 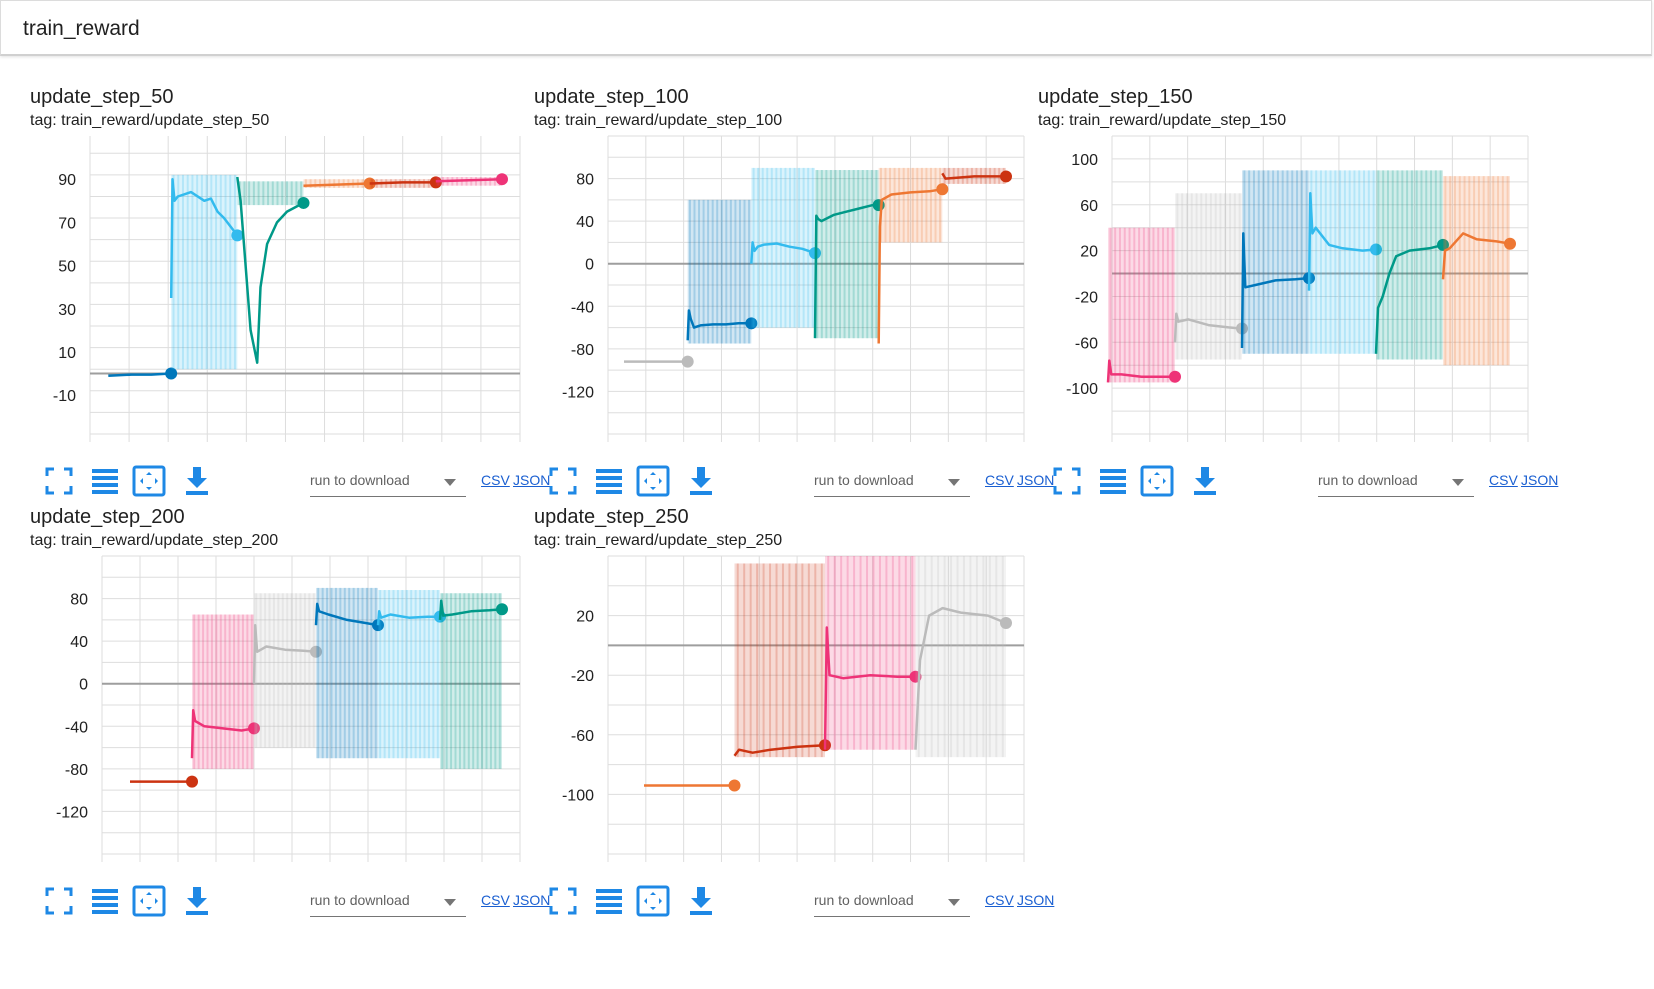 What do you see at coordinates (954, 482) in the screenshot?
I see `chevron-down-icon` at bounding box center [954, 482].